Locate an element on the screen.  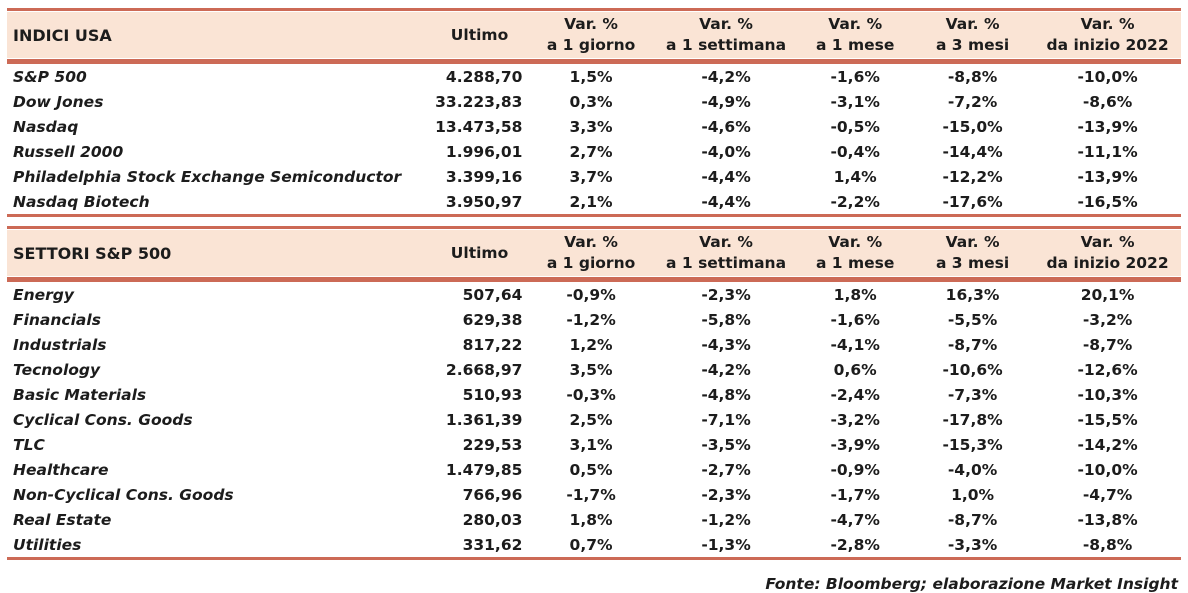
cell-var-da-inizio-2022: -8,8% is located at coordinates (1107, 544).